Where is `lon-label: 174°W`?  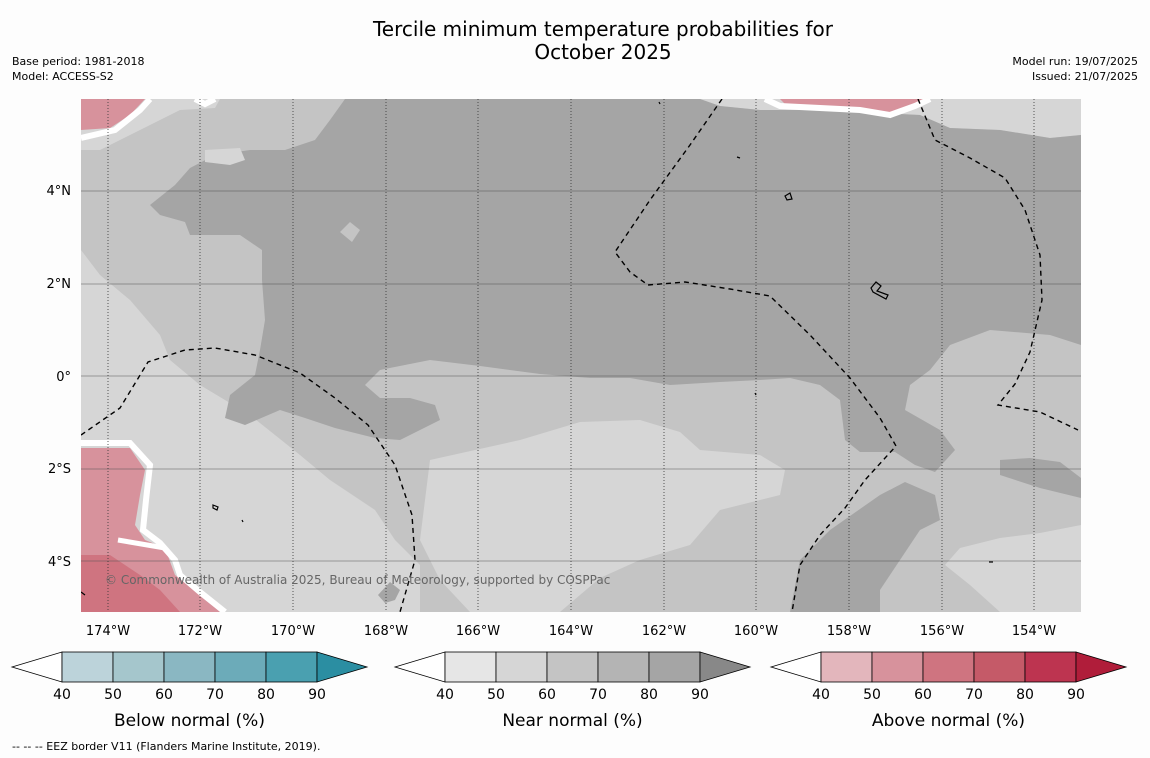
lon-label: 174°W is located at coordinates (108, 631).